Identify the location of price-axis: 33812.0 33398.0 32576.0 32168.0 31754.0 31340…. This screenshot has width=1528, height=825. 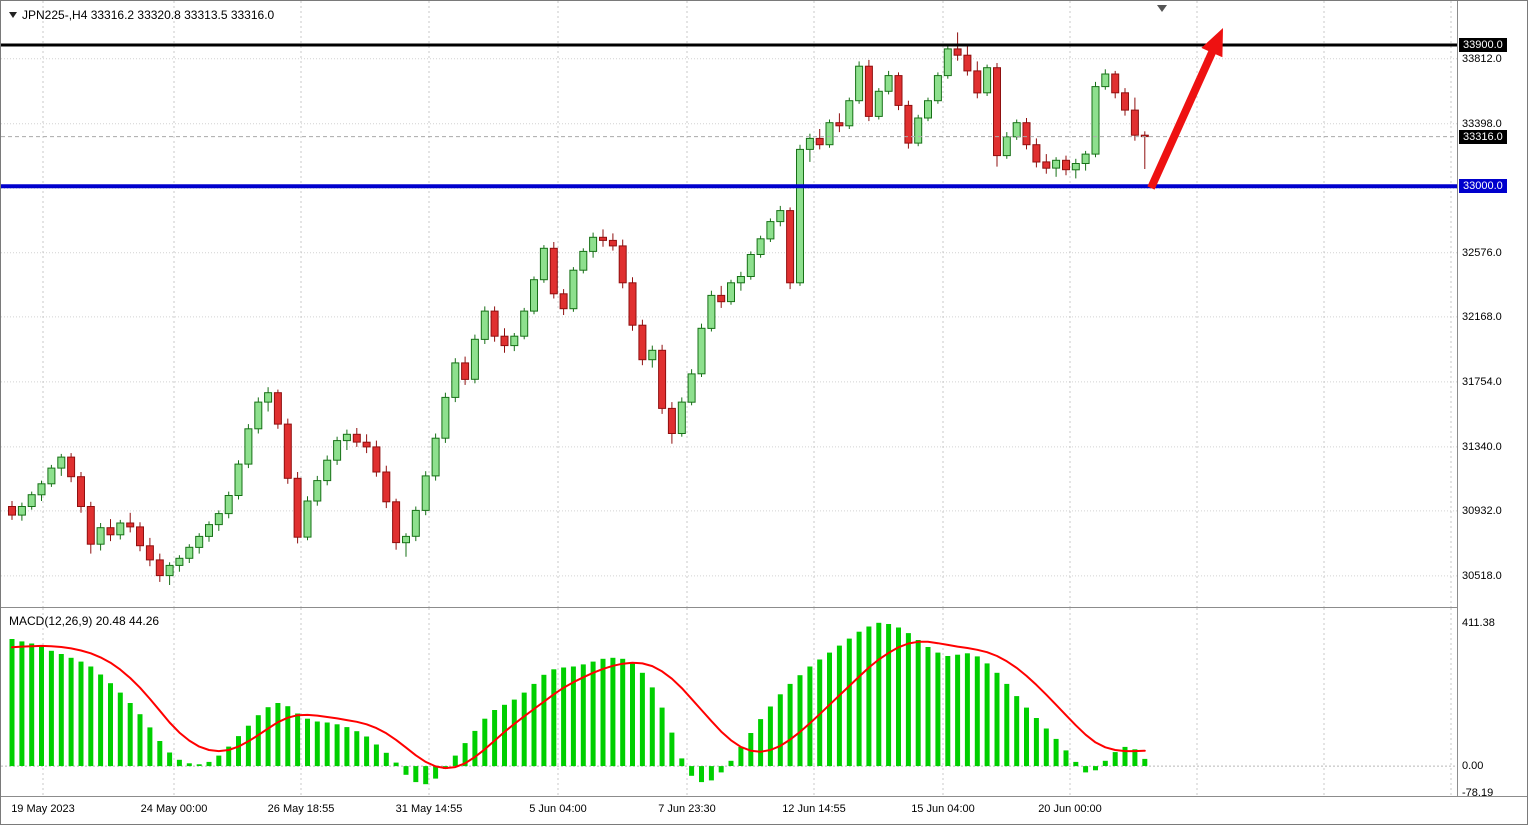
(1492, 400).